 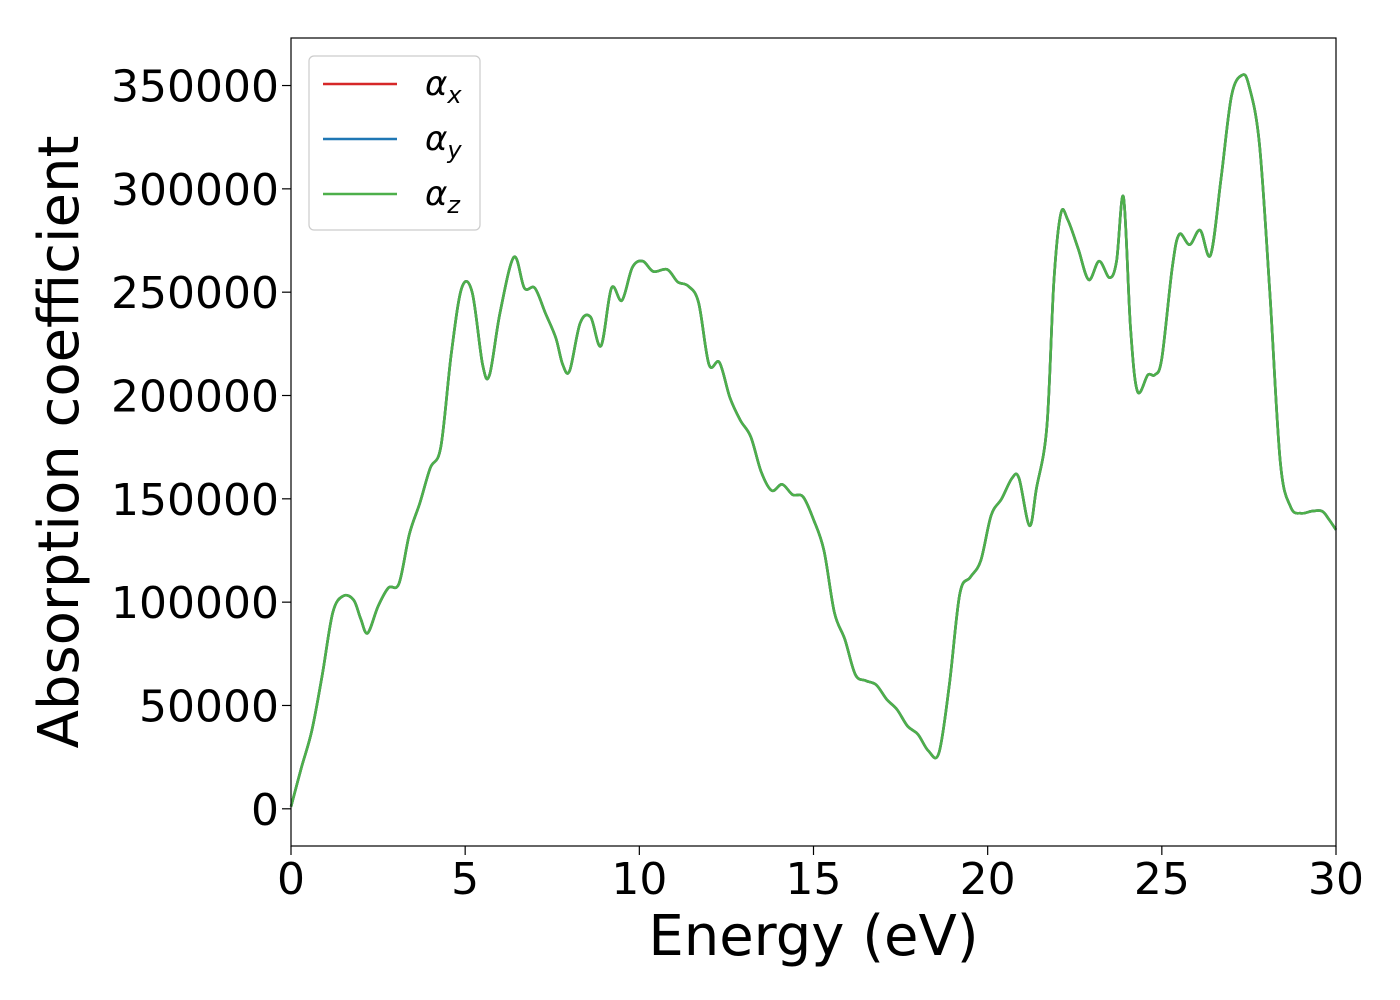 What do you see at coordinates (1336, 879) in the screenshot?
I see `x-tick-label: 30` at bounding box center [1336, 879].